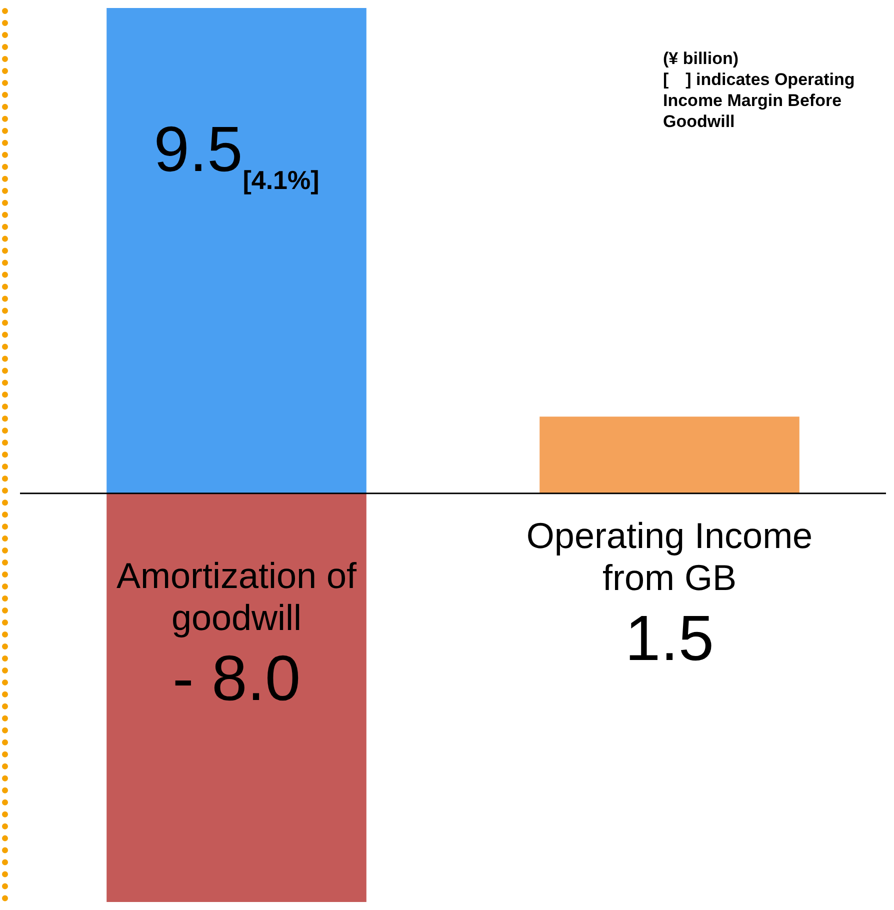 The width and height of the screenshot is (894, 910). What do you see at coordinates (237, 596) in the screenshot?
I see `series-label: Amortization of goodwill` at bounding box center [237, 596].